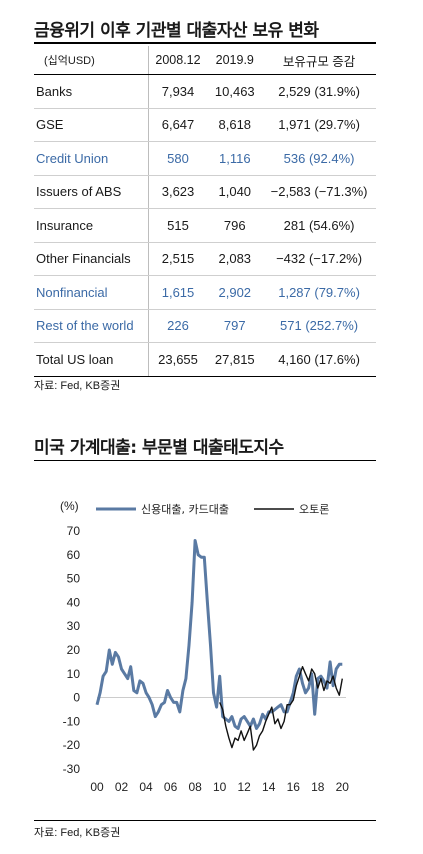  I want to click on cell-2019: 2,083, so click(235, 259).